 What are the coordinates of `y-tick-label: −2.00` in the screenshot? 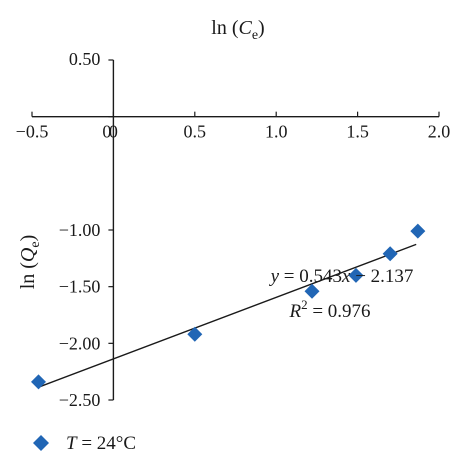 It's located at (80, 343).